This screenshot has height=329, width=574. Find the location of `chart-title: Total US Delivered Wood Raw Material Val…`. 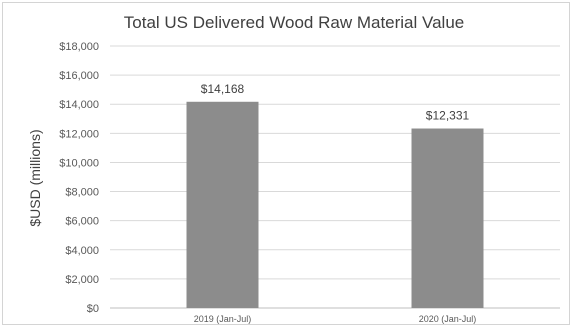

chart-title: Total US Delivered Wood Raw Material Val… is located at coordinates (294, 22).